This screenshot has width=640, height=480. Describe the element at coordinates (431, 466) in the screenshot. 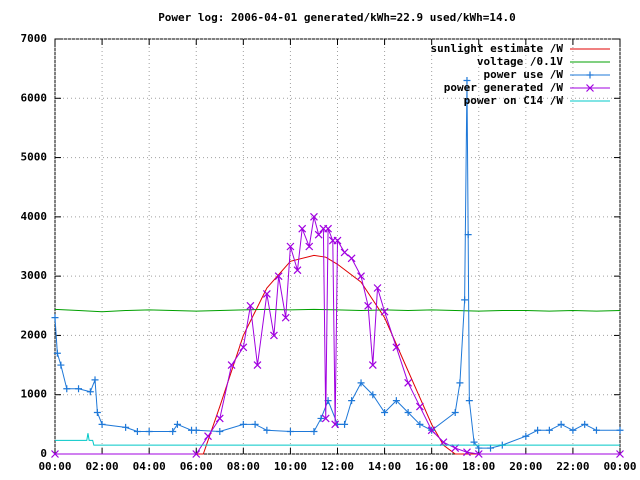

I see `x-tick-label: 16:00` at that location.